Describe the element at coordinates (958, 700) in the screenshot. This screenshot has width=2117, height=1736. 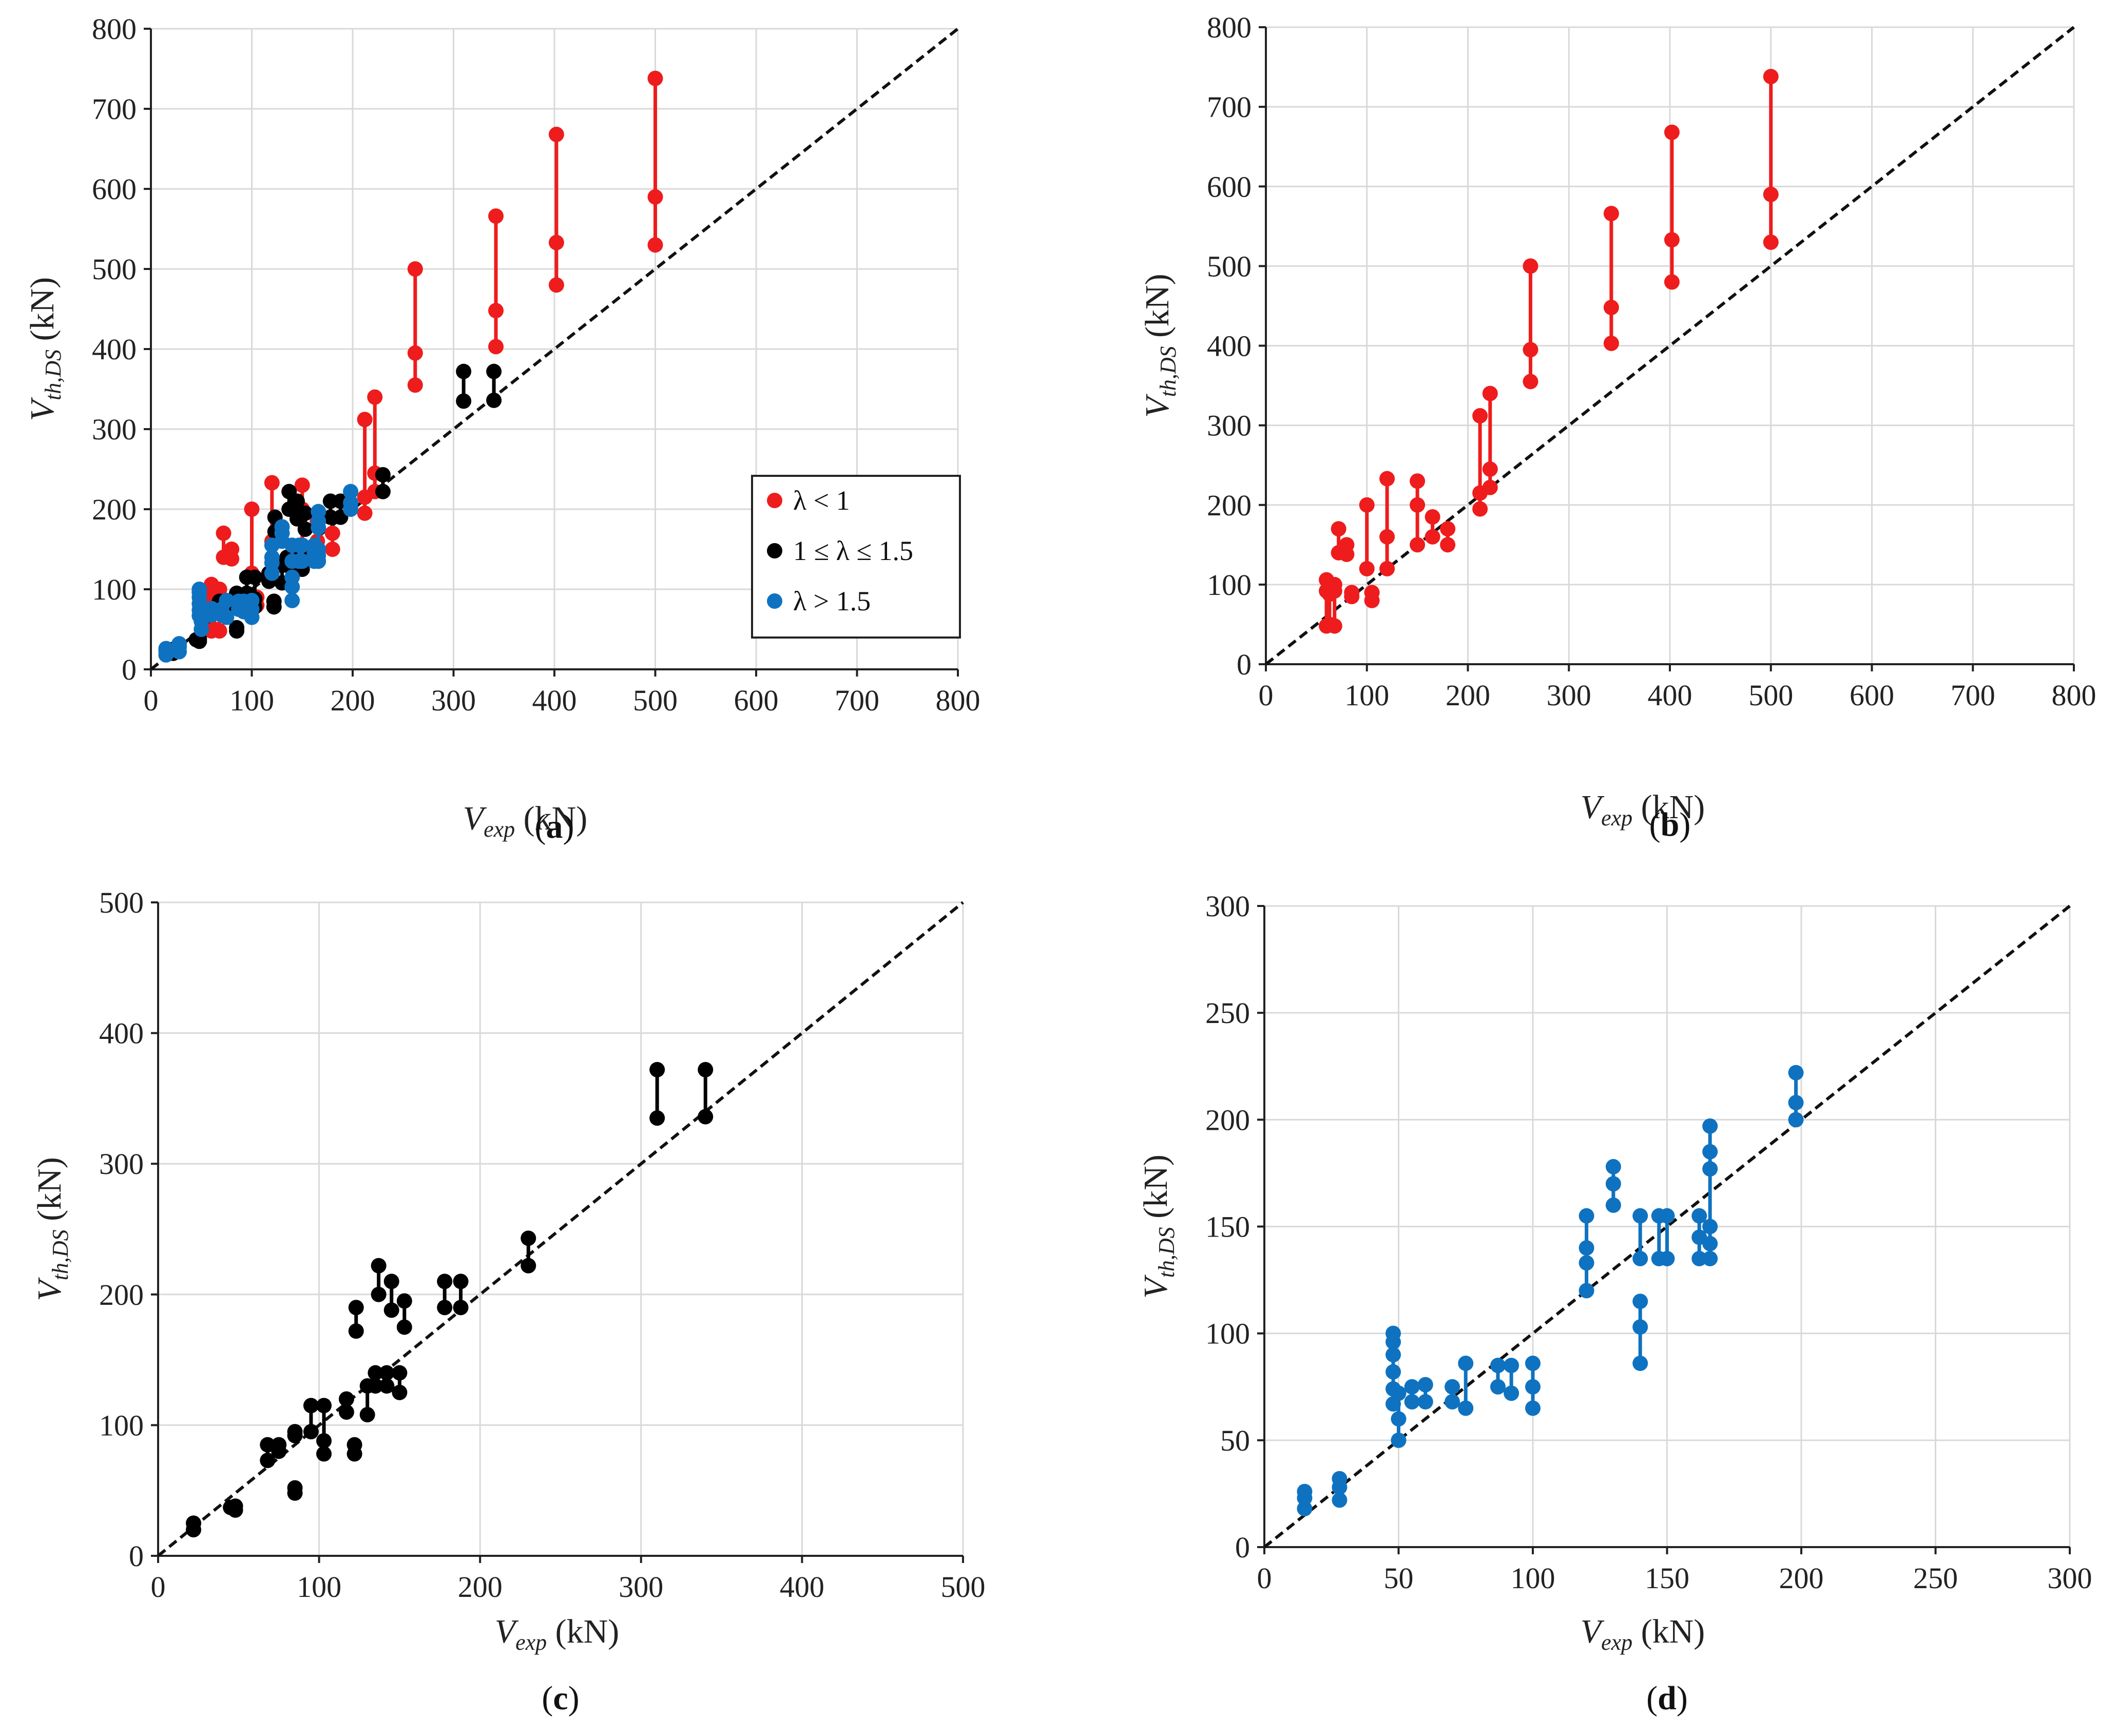
I see `x-tick-label: 800` at that location.